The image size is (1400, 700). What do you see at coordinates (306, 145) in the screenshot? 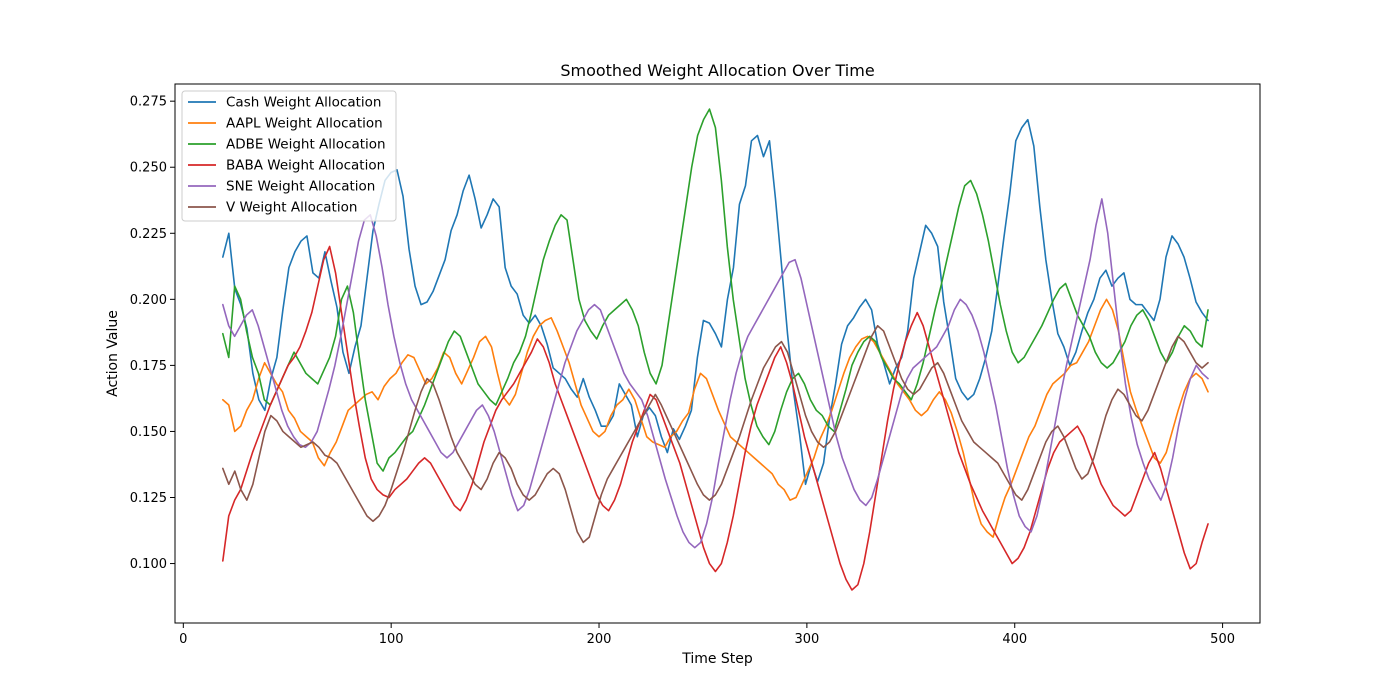
I see `legend-label-2: ADBE Weight Allocation` at bounding box center [306, 145].